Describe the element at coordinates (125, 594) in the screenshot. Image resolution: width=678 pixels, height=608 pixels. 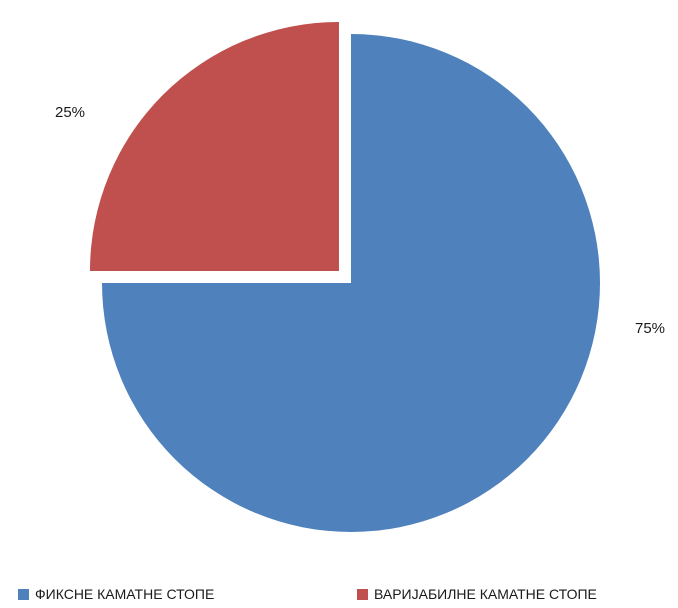
I see `legend-label-fiksne: ФИКСНЕ КАМАТНЕ СТОПЕ` at that location.